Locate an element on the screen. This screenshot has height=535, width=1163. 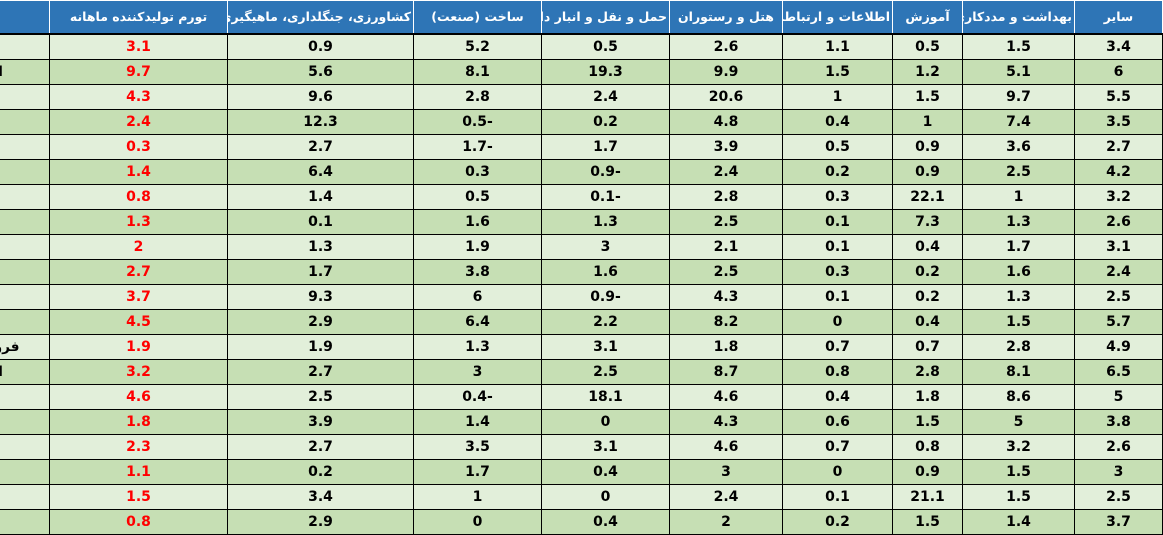
cell-manuf: 0 is located at coordinates (477, 522).